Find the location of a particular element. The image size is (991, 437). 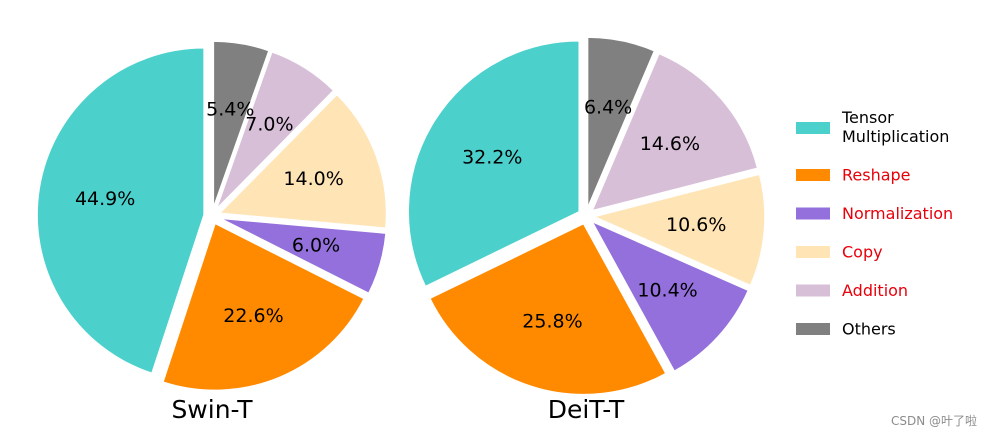

legend-label-copy: Copy is located at coordinates (862, 252).